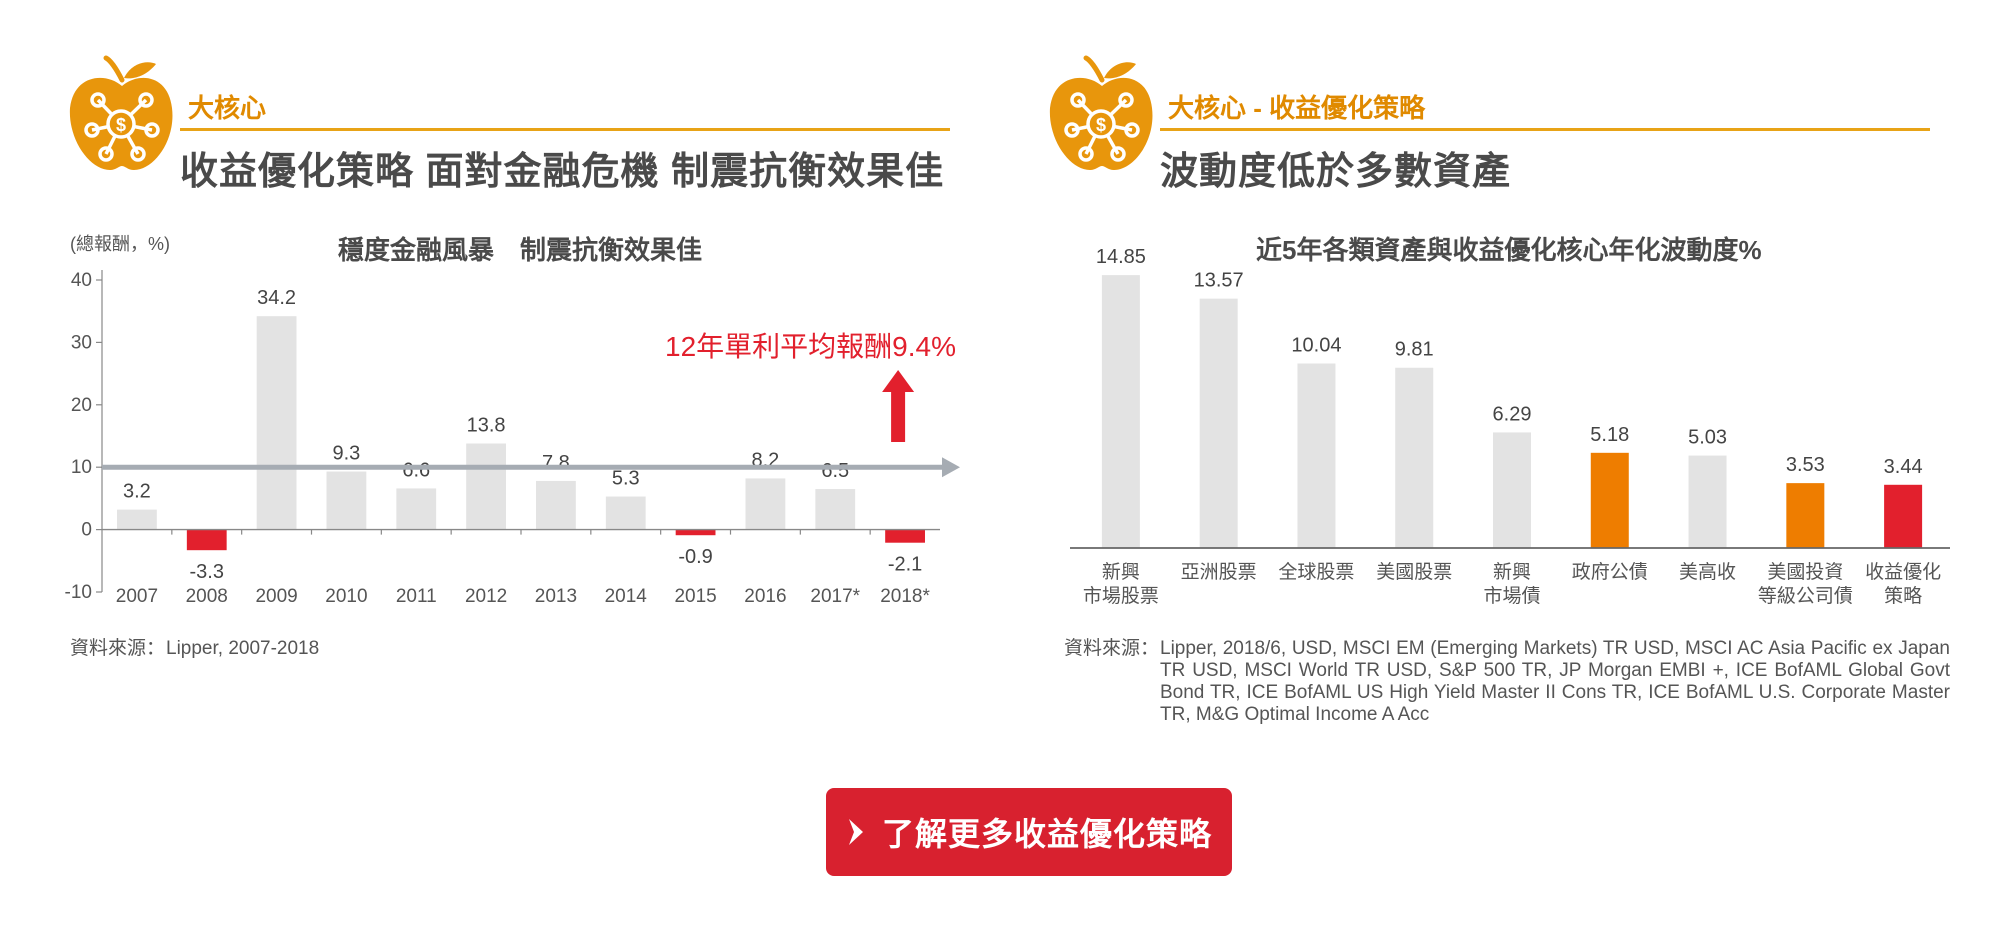 This screenshot has height=936, width=2000. What do you see at coordinates (416, 596) in the screenshot?
I see `x-tick-label: 2011` at bounding box center [416, 596].